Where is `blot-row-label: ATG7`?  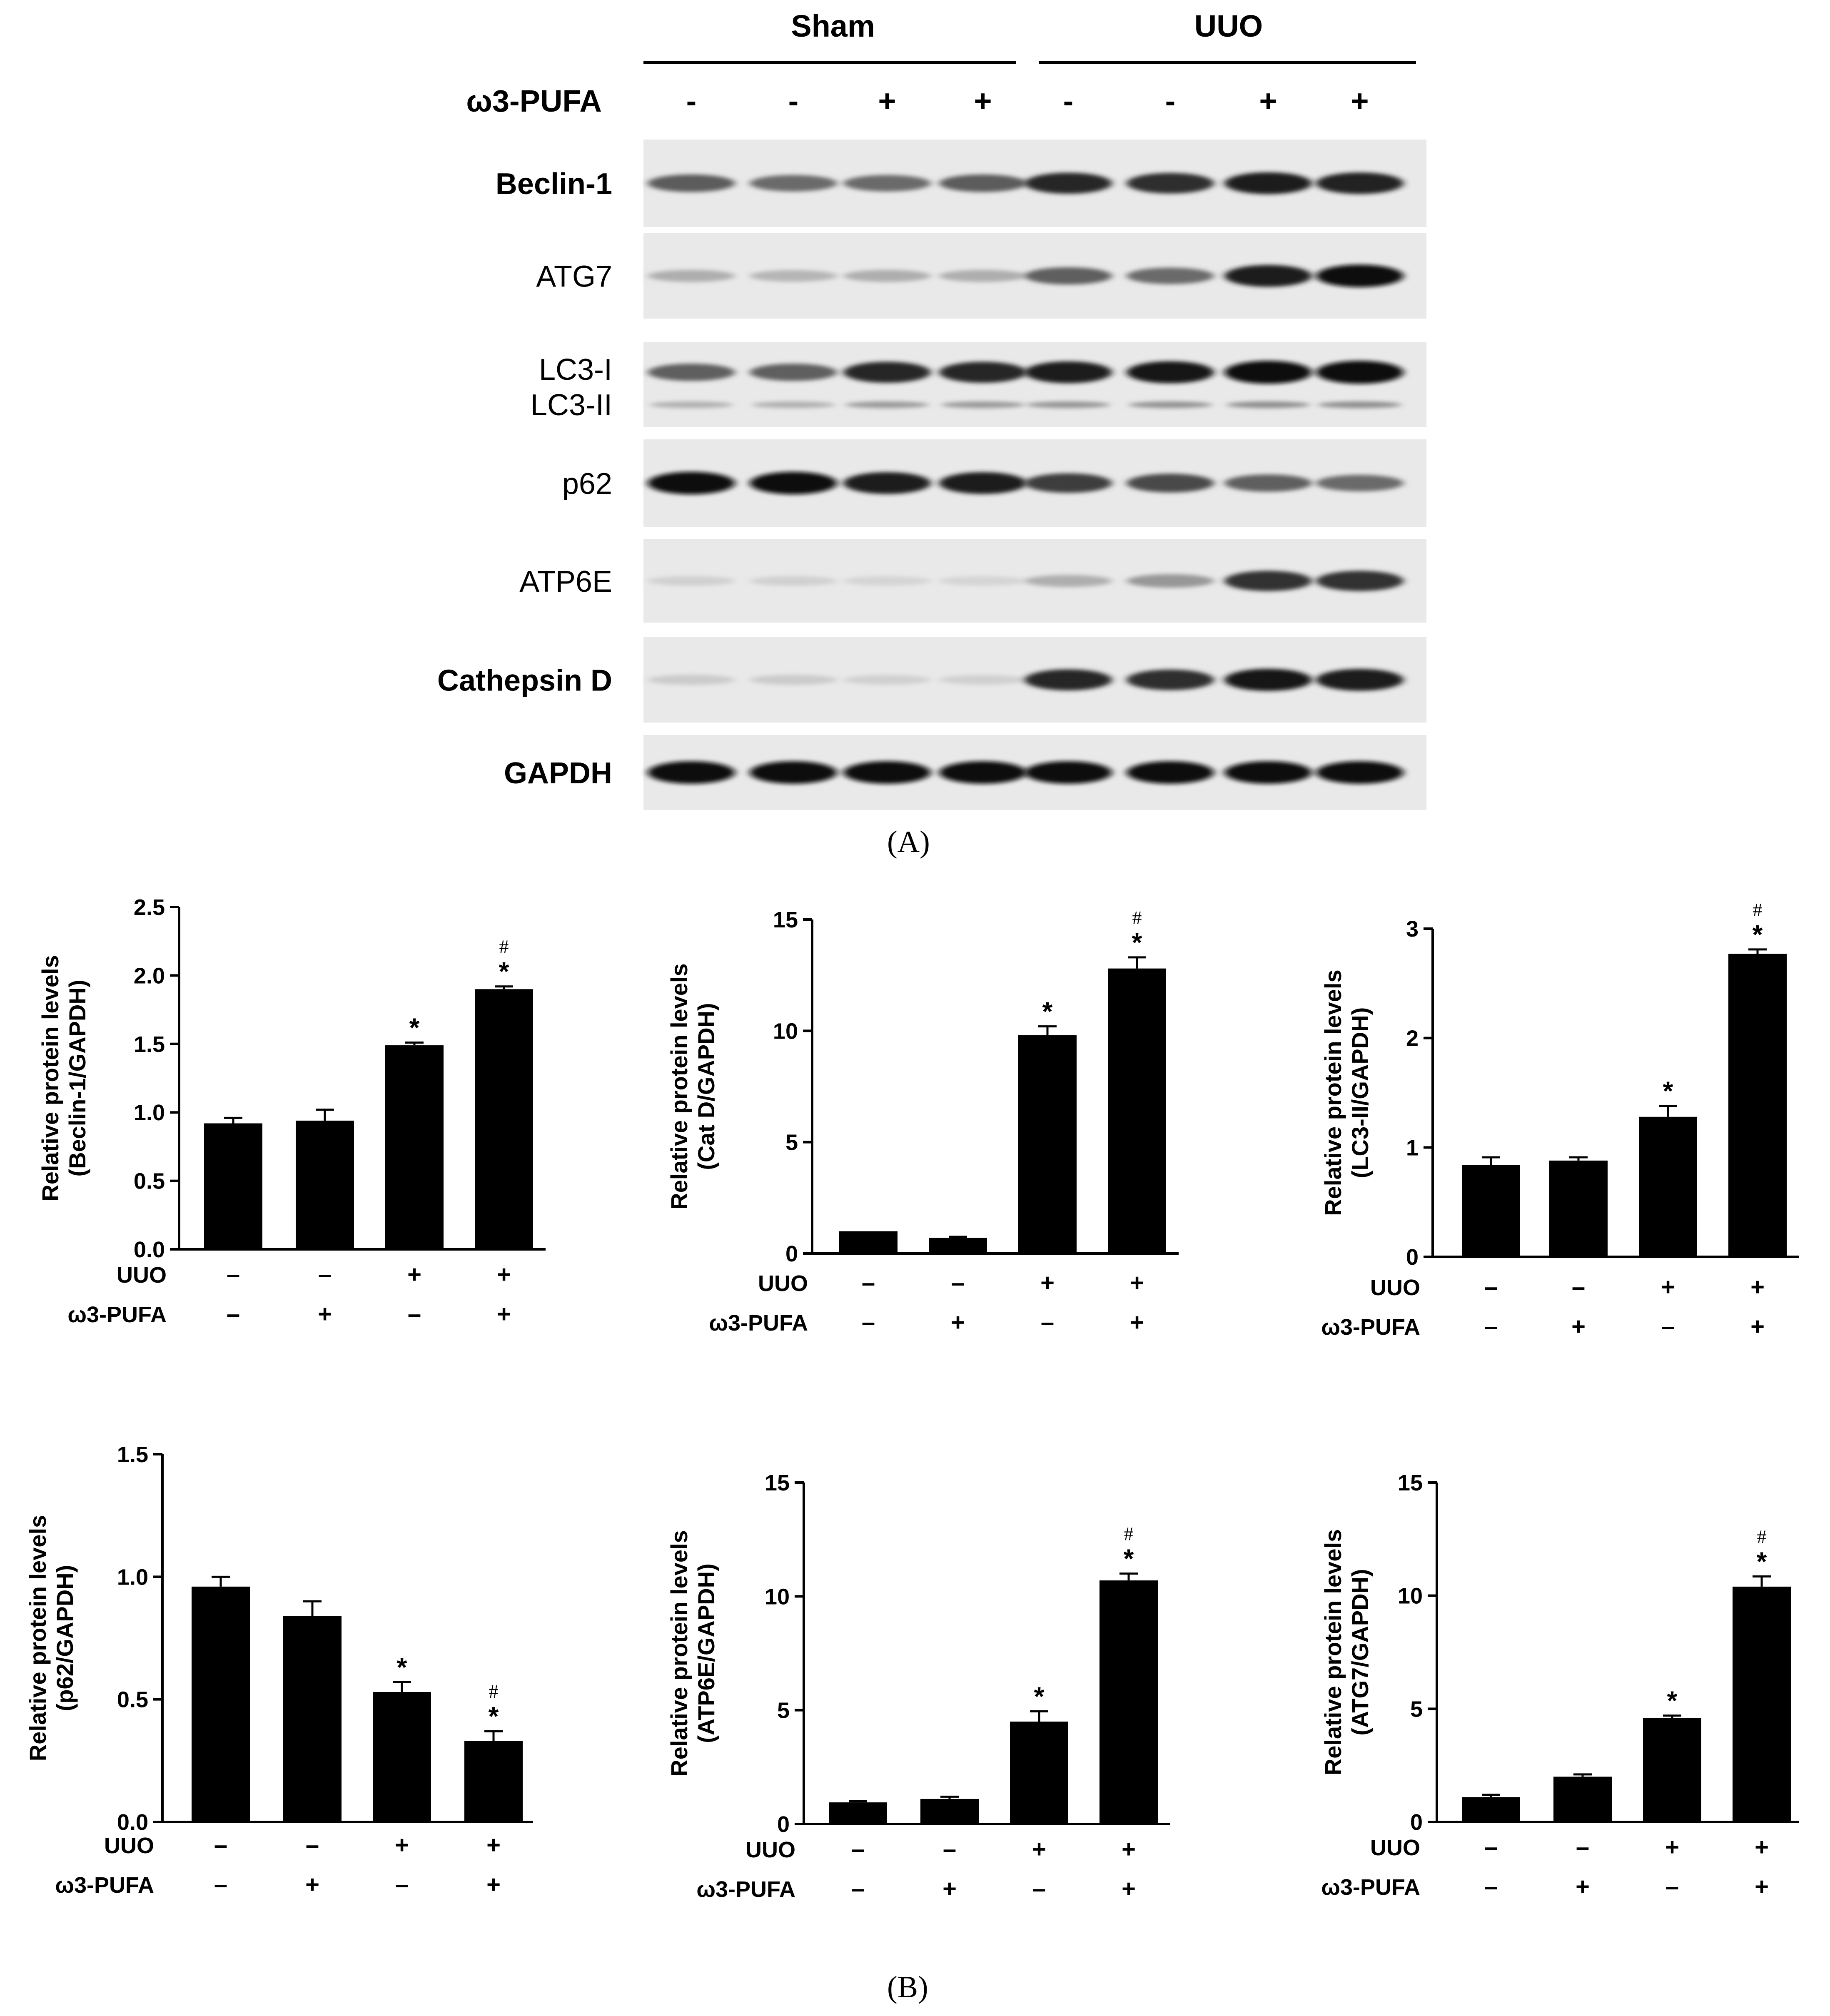 blot-row-label: ATG7 is located at coordinates (574, 277).